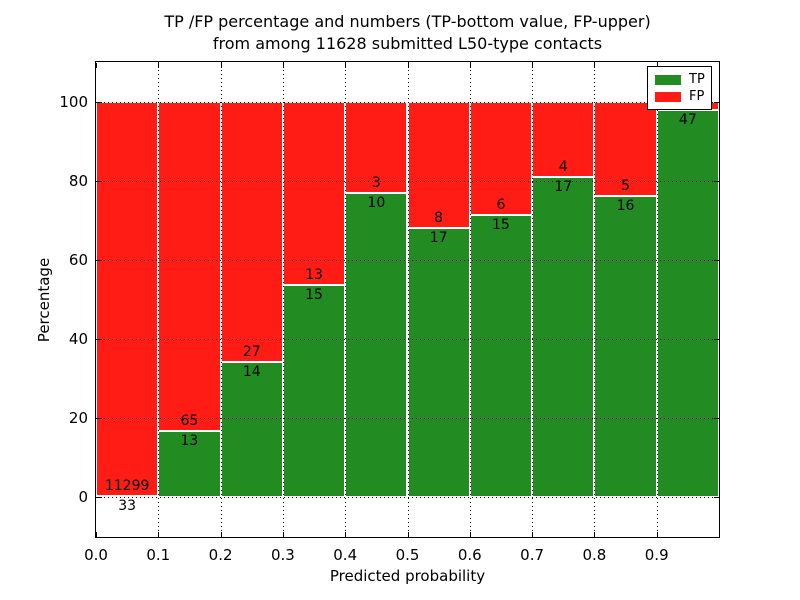  Describe the element at coordinates (127, 486) in the screenshot. I see `fp-count-label: 11299` at that location.